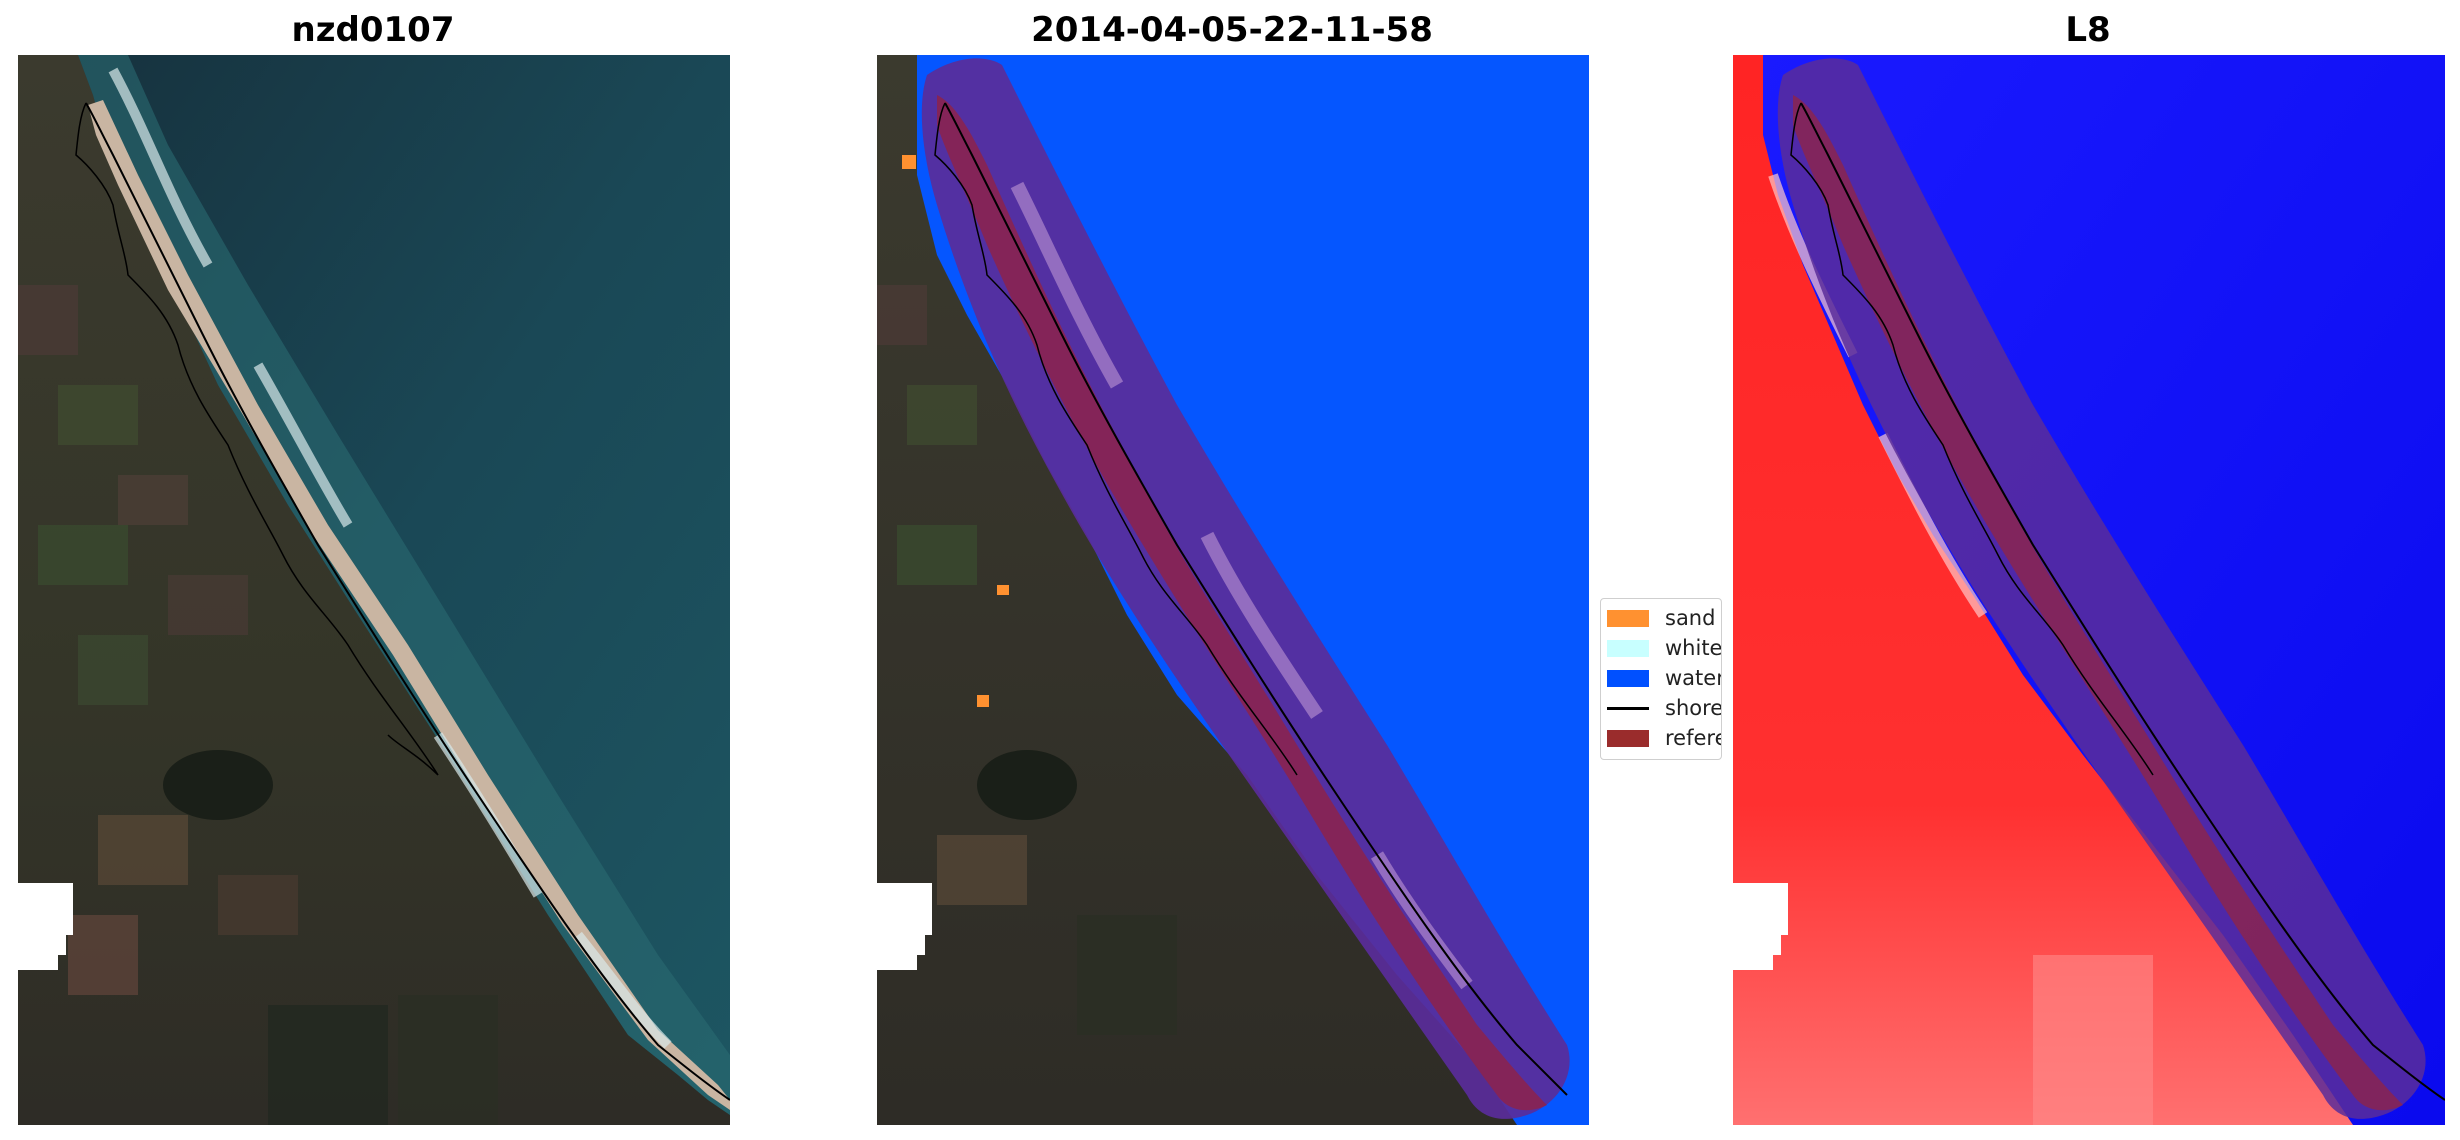  I want to click on legend-label: shoreline, so click(1693, 708).